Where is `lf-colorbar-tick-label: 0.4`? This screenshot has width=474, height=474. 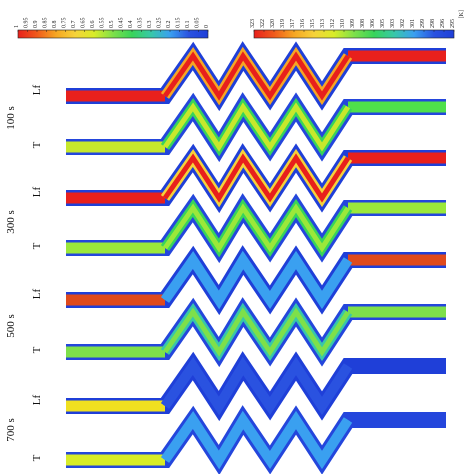 lf-colorbar-tick-label: 0.4 is located at coordinates (131, 25).